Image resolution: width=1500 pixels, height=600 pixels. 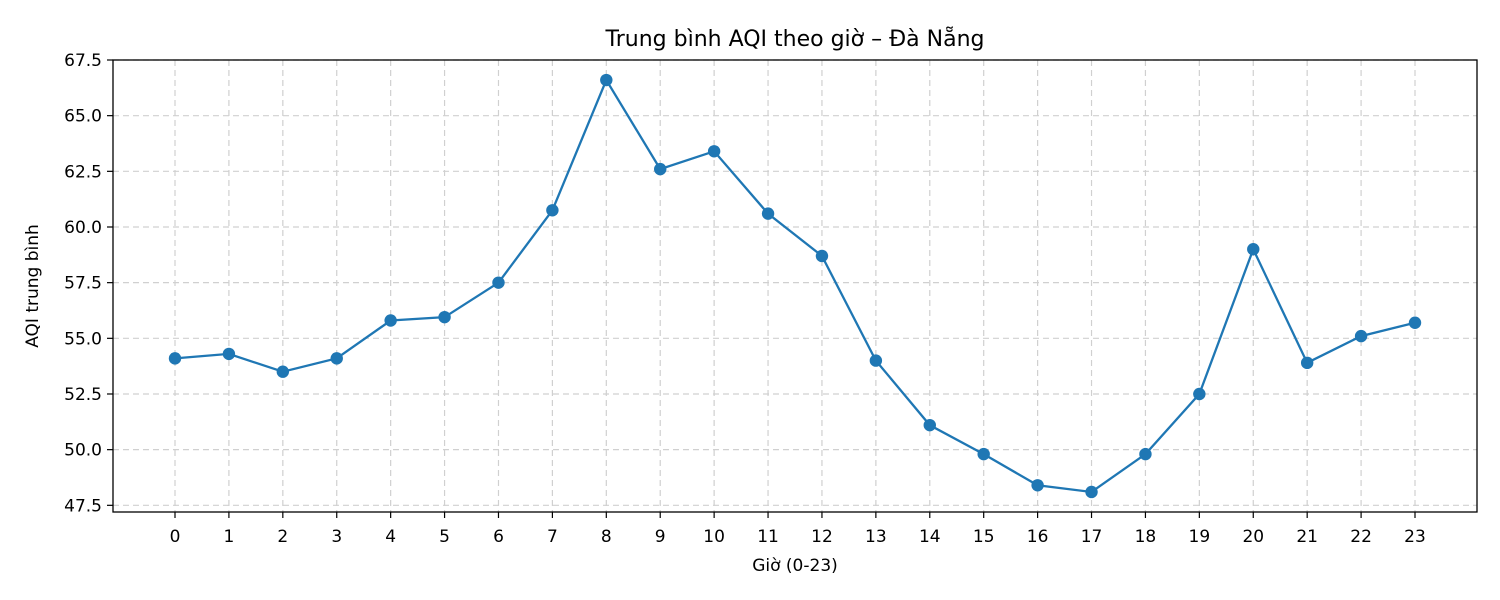 What do you see at coordinates (1415, 537) in the screenshot?
I see `x-tick-label: 23` at bounding box center [1415, 537].